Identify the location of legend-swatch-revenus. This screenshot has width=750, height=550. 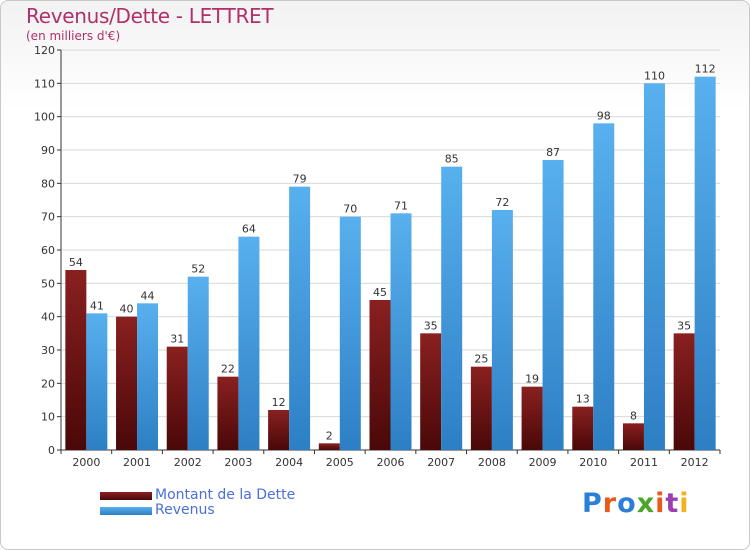
(126, 511).